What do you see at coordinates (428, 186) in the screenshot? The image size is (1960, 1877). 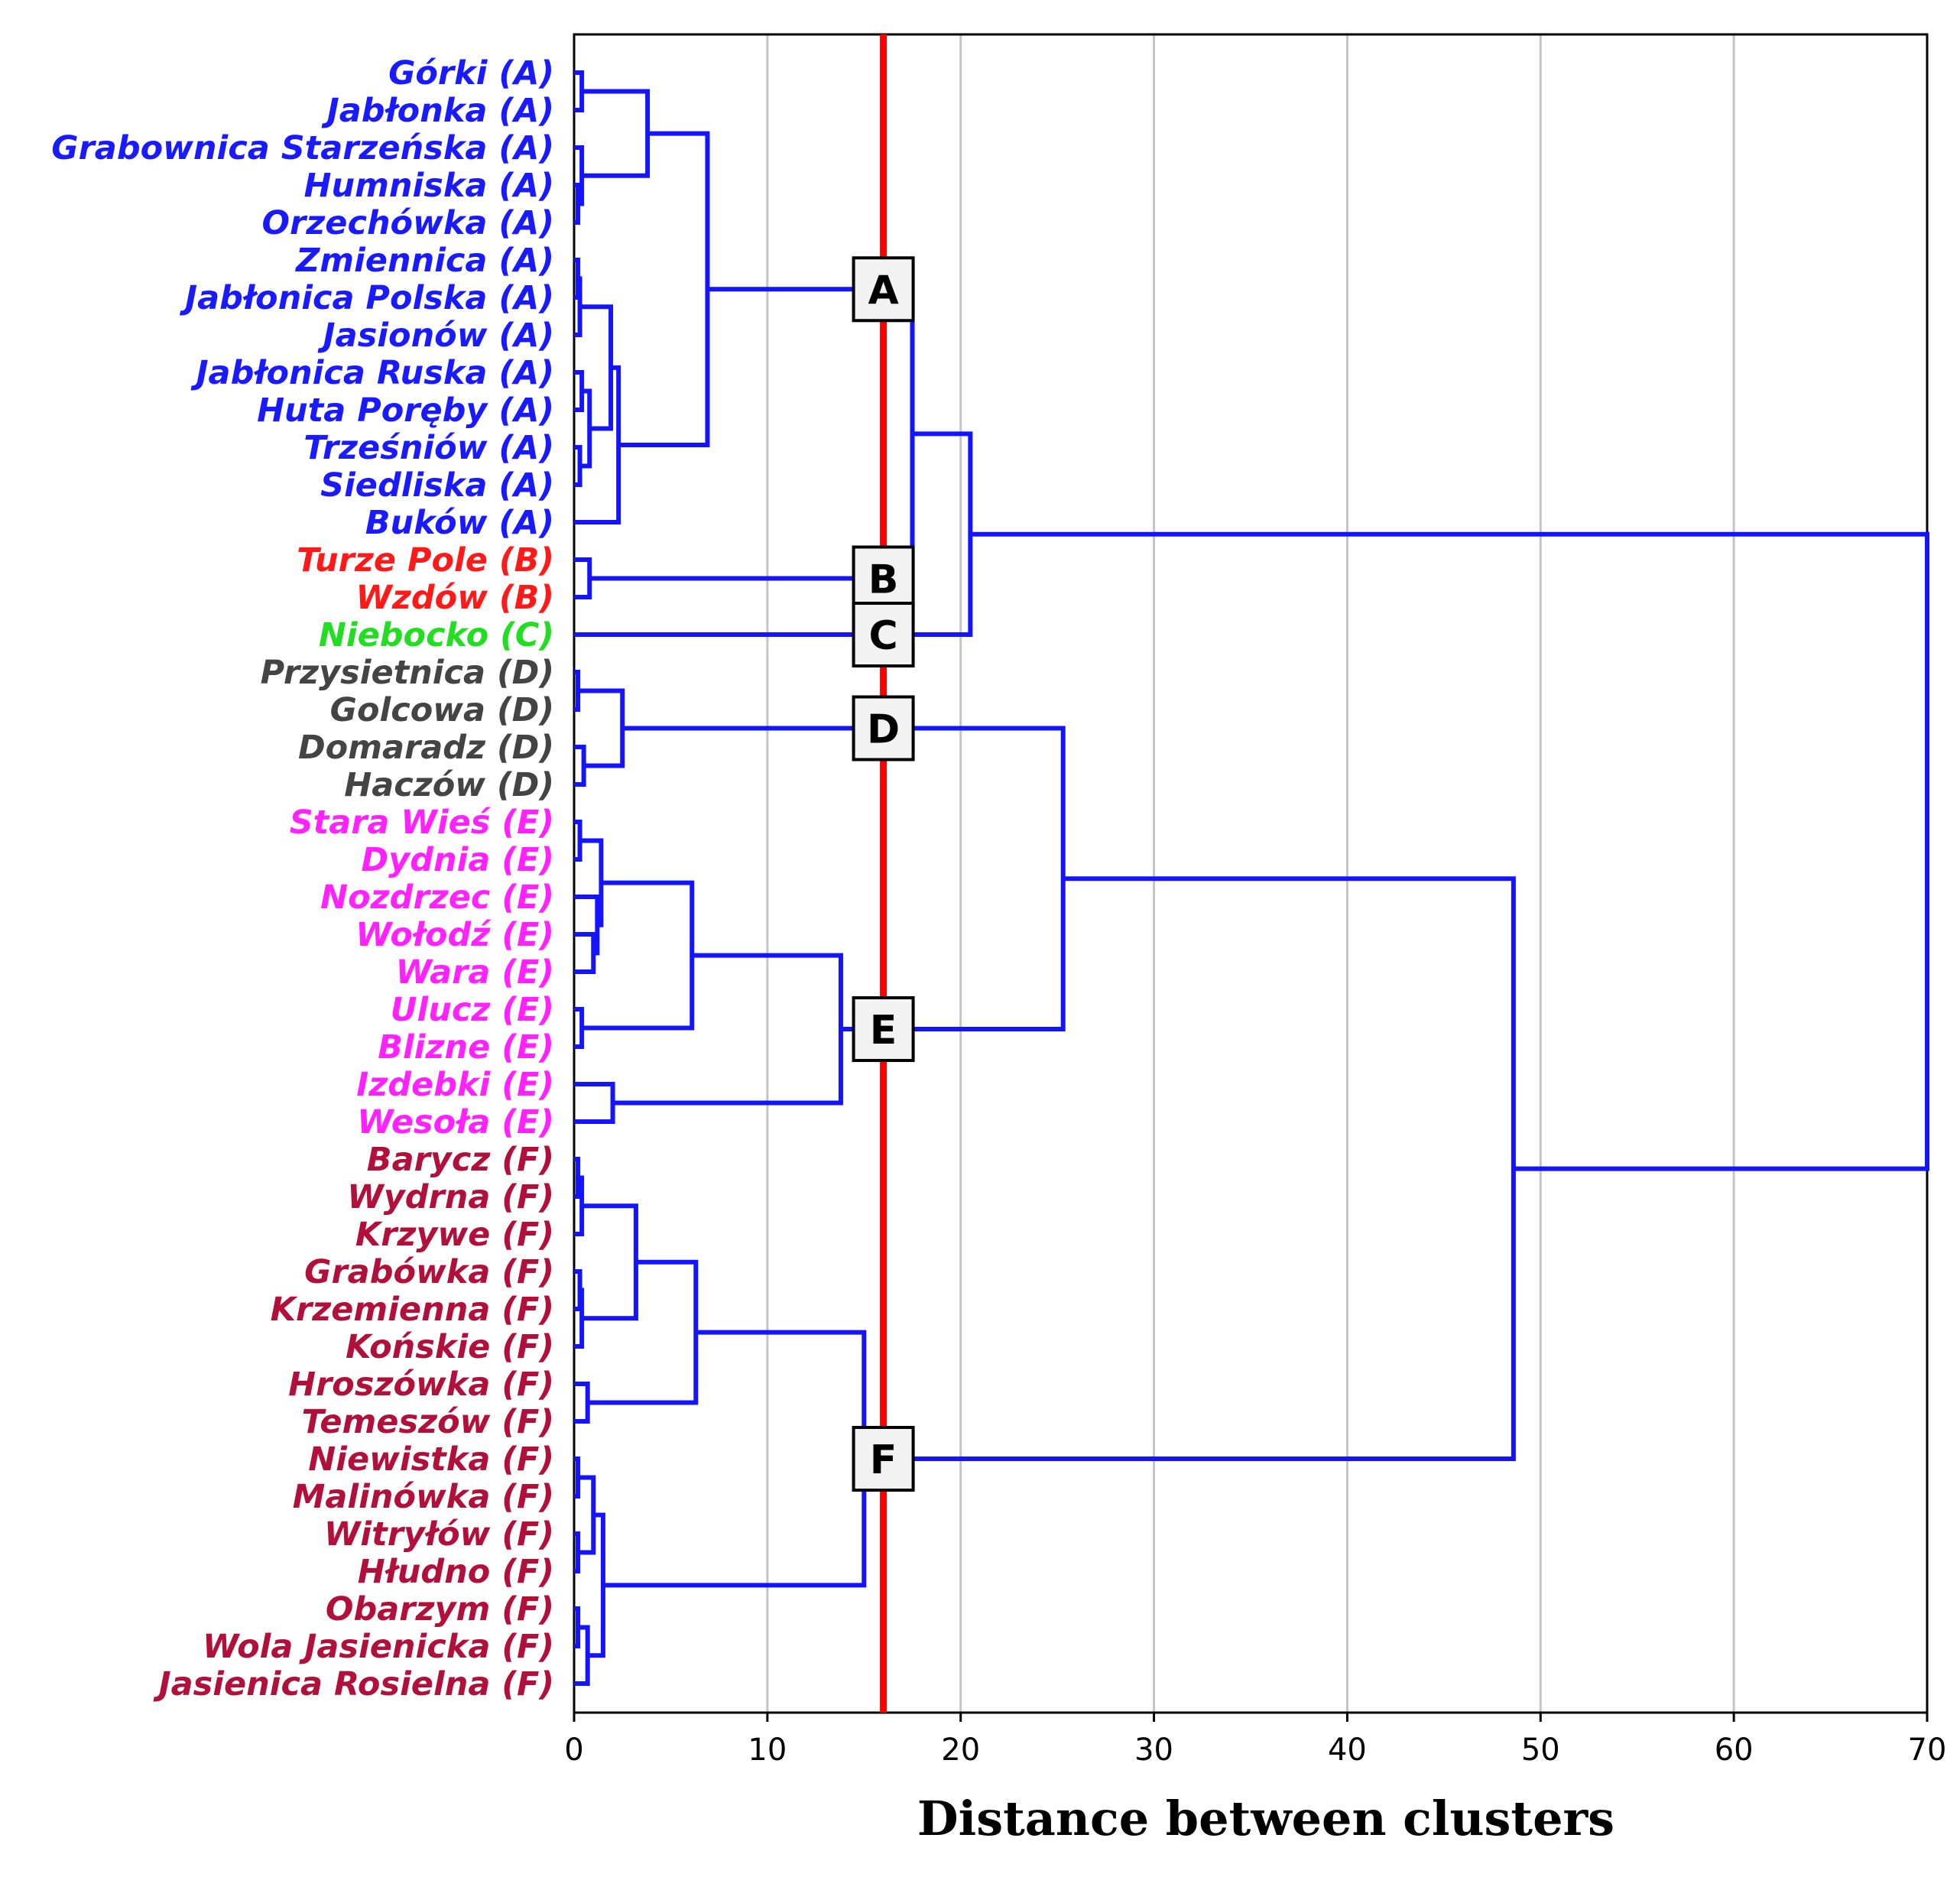 I see `leaf-label: Humniska (A)` at bounding box center [428, 186].